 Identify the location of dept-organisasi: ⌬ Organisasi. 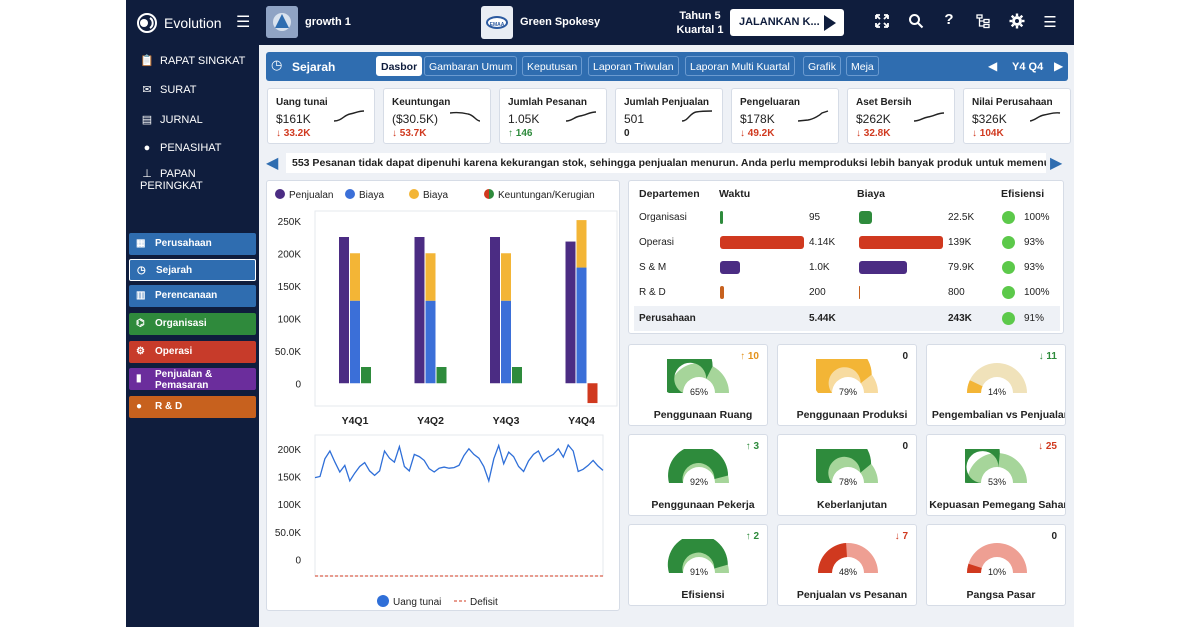
(192, 324).